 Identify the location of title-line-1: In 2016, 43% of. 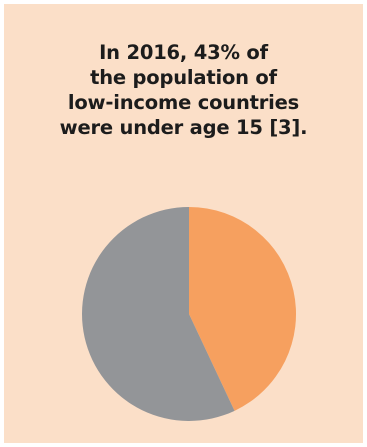
(183, 52).